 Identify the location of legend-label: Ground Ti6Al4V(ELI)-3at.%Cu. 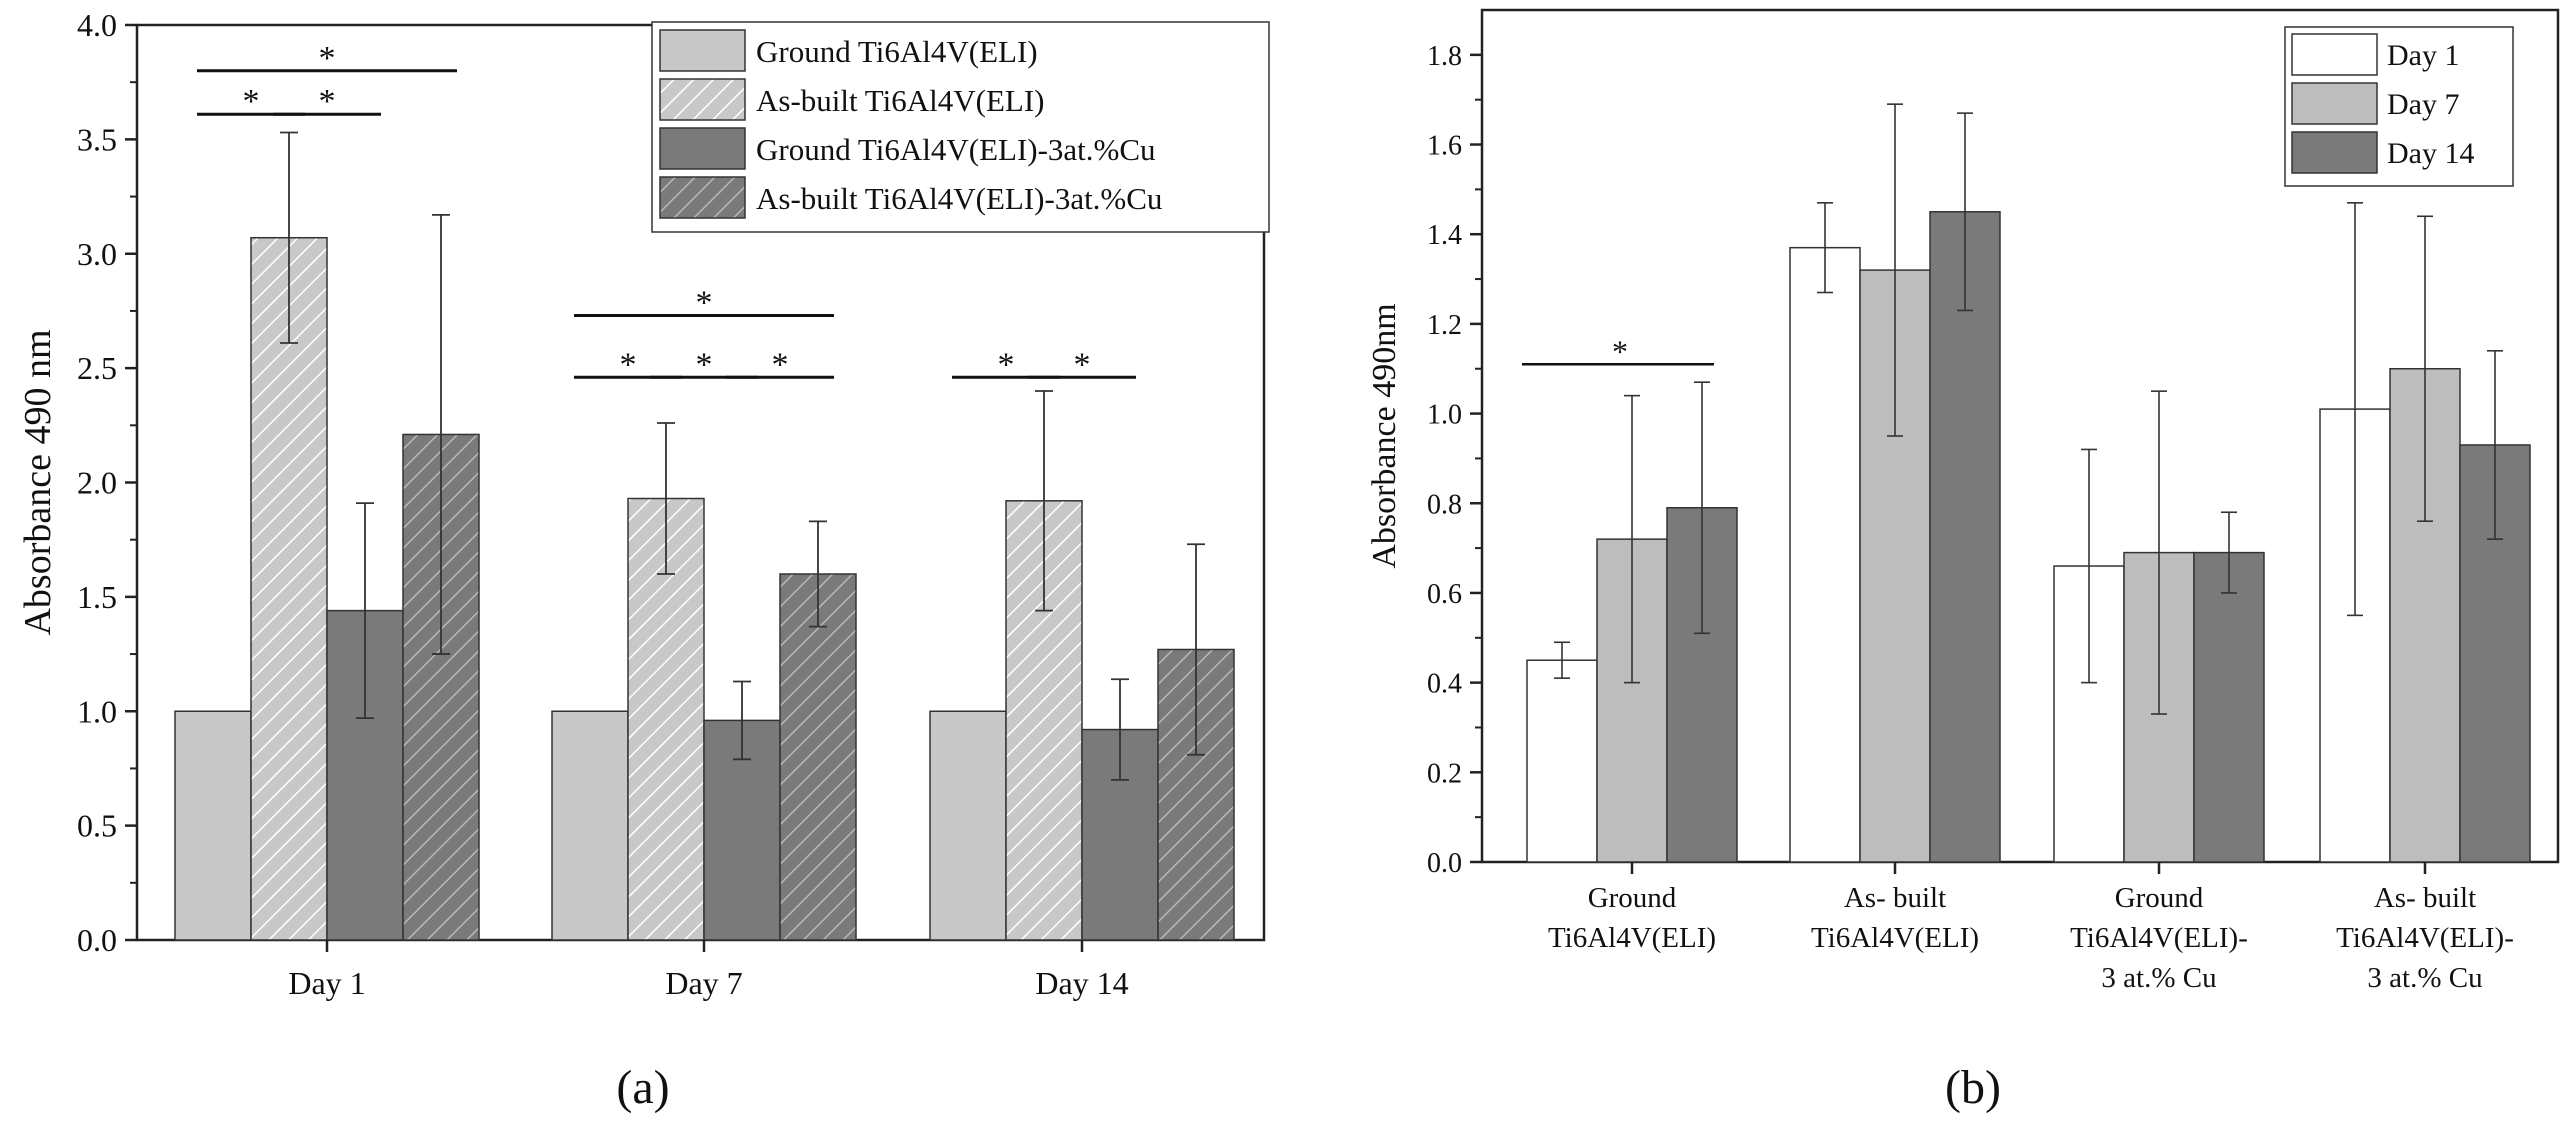
(956, 149).